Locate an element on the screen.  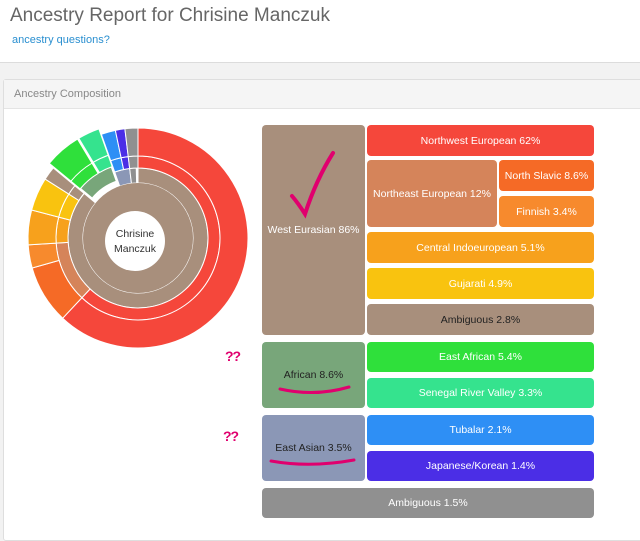
label-gujarati: Gujarati 4.9% is located at coordinates (480, 283).